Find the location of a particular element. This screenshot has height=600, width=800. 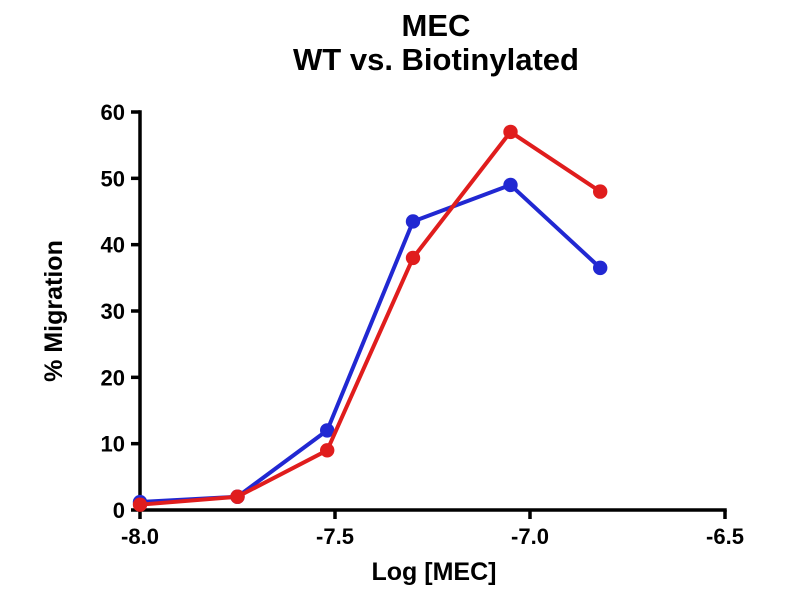

chart-title-line2: WT vs. Biotinylated is located at coordinates (436, 59).